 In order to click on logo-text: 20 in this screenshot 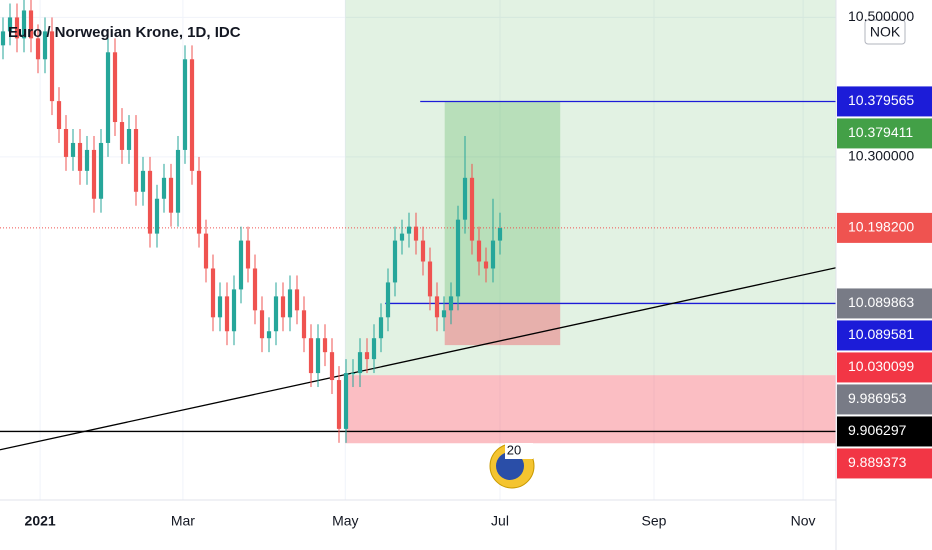, I will do `click(514, 449)`.